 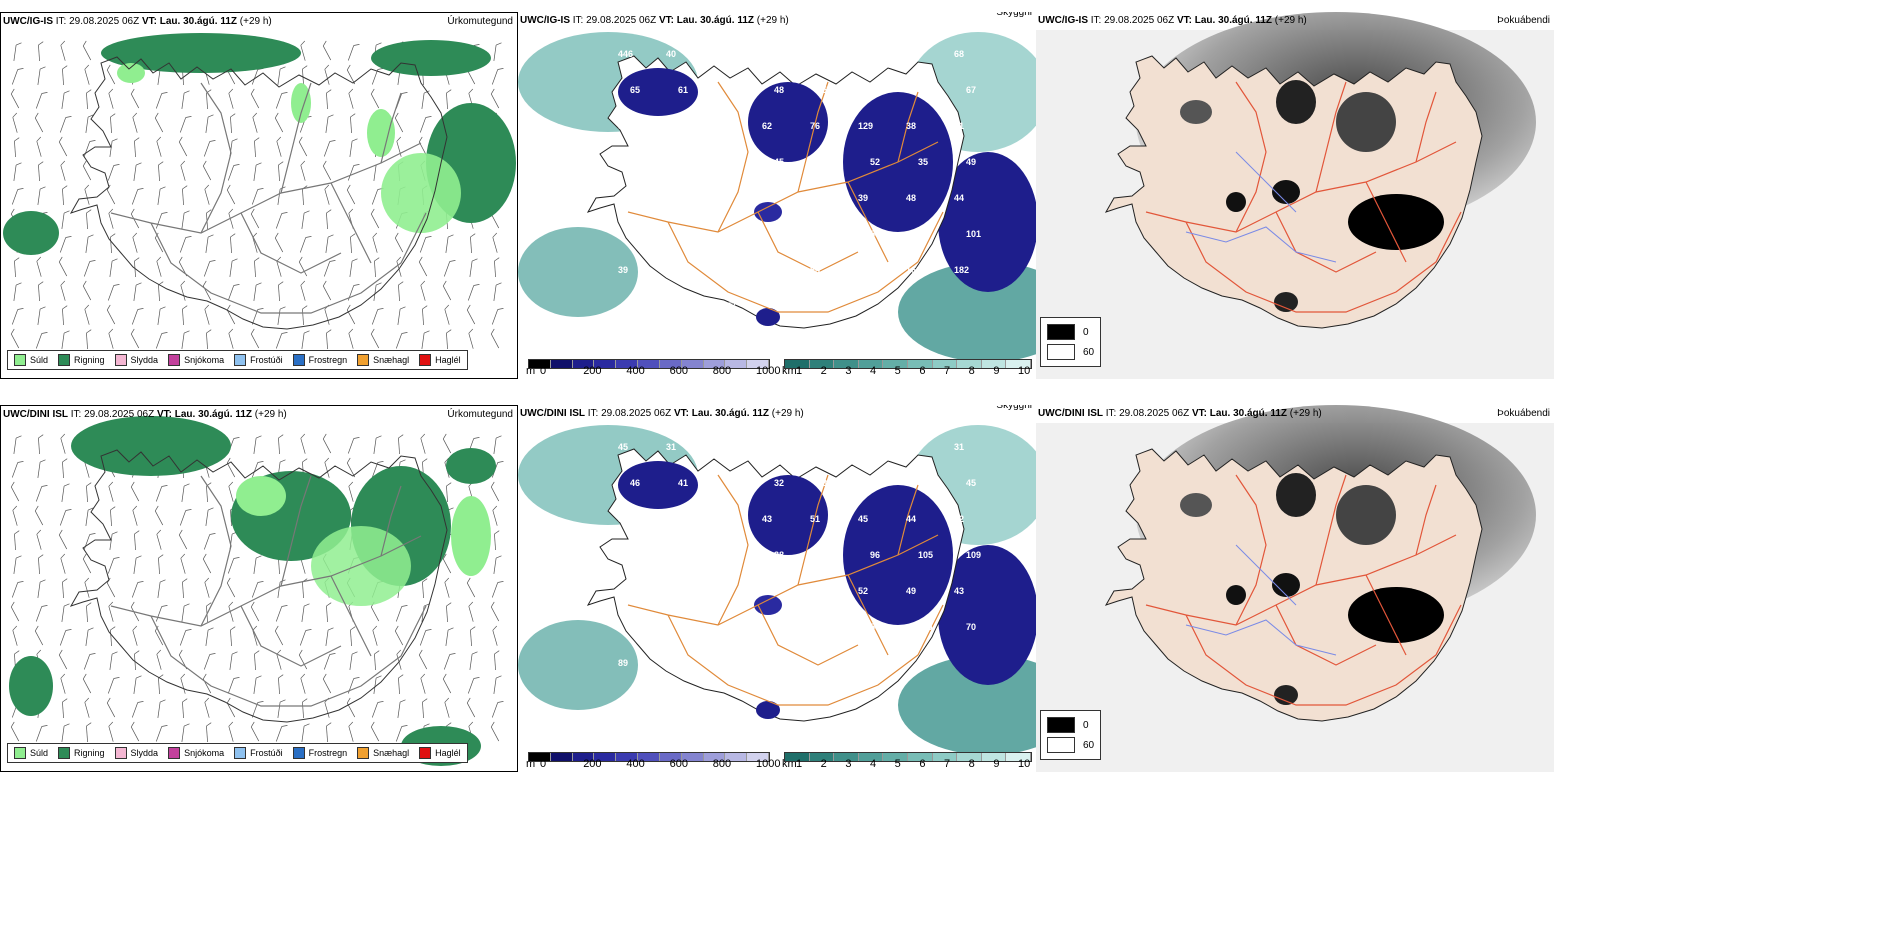 What do you see at coordinates (683, 483) in the screenshot?
I see `cloud-base-label: 41` at bounding box center [683, 483].